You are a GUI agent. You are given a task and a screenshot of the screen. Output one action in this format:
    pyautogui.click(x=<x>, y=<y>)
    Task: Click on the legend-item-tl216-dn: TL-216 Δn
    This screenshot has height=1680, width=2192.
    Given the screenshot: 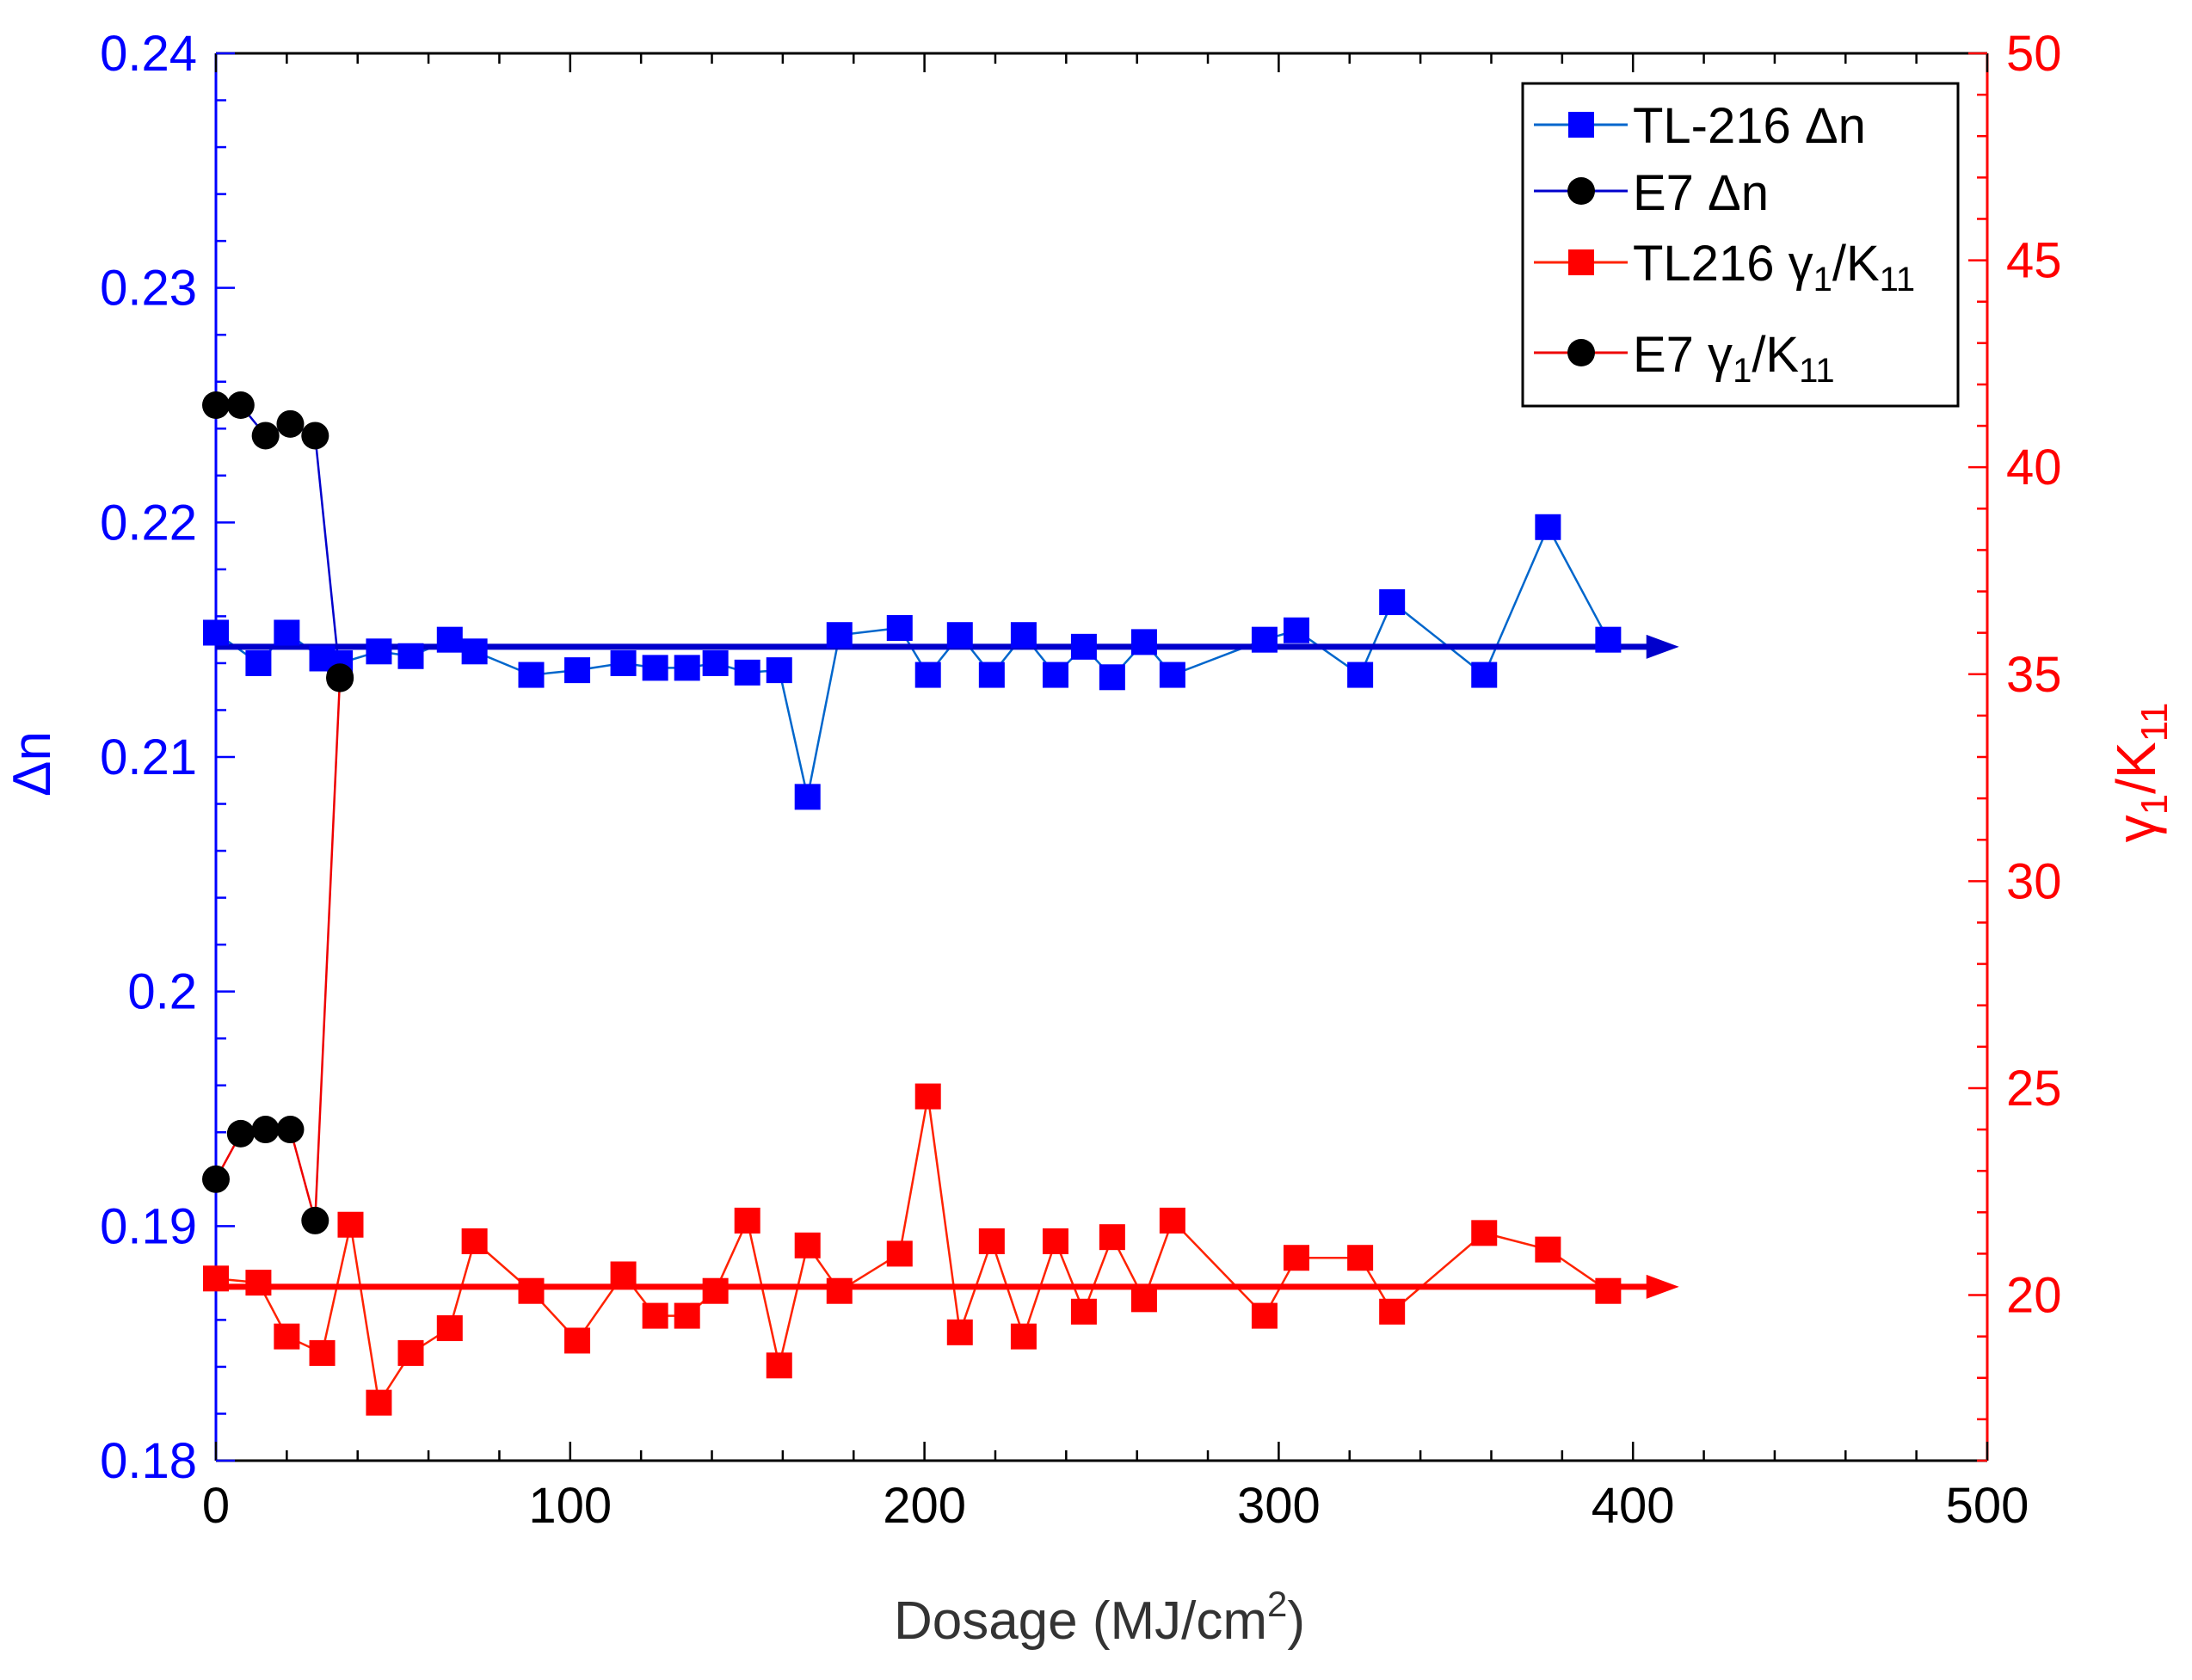 What is the action you would take?
    pyautogui.click(x=1700, y=126)
    